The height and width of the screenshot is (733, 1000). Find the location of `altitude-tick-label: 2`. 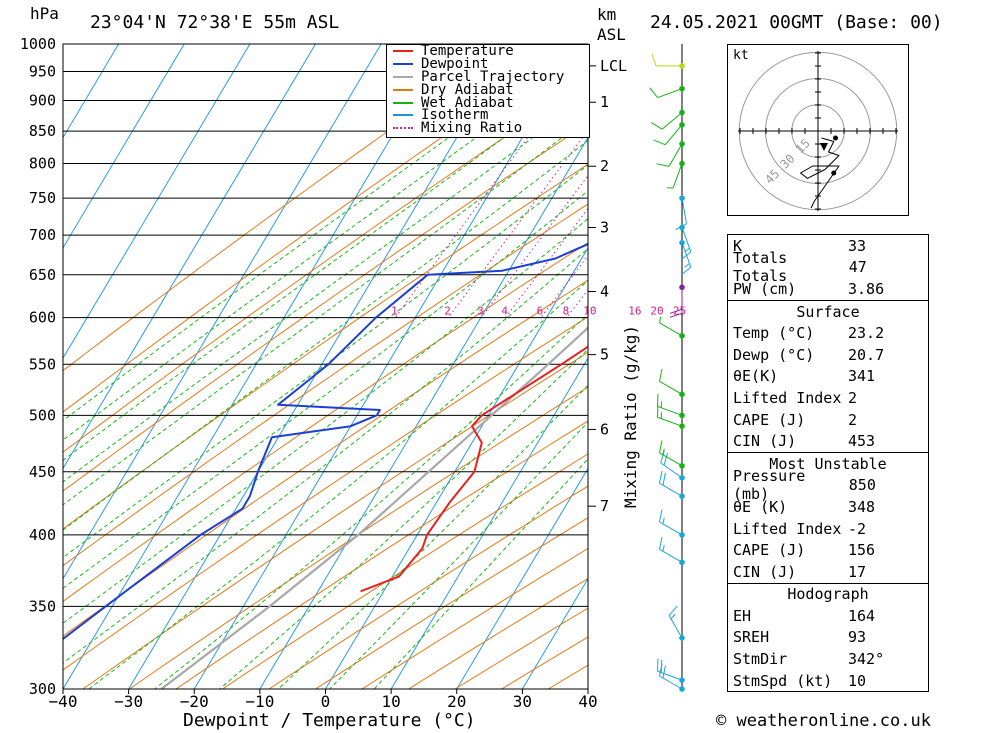

altitude-tick-label: 2 is located at coordinates (604, 166).